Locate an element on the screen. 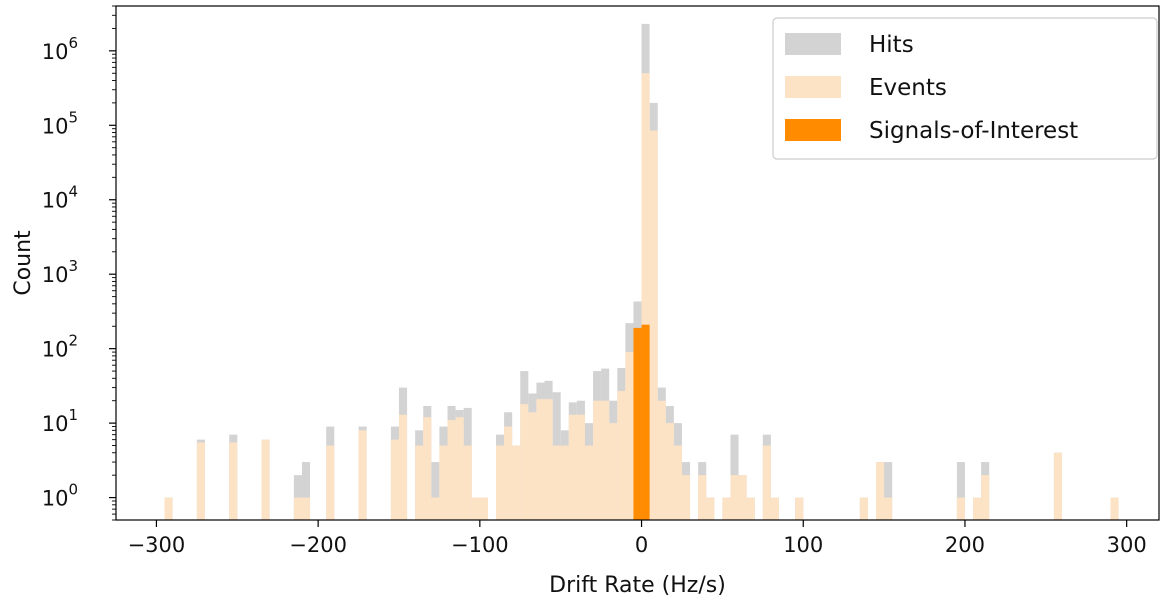  y-tick-label: 10⁶ is located at coordinates (60, 49).